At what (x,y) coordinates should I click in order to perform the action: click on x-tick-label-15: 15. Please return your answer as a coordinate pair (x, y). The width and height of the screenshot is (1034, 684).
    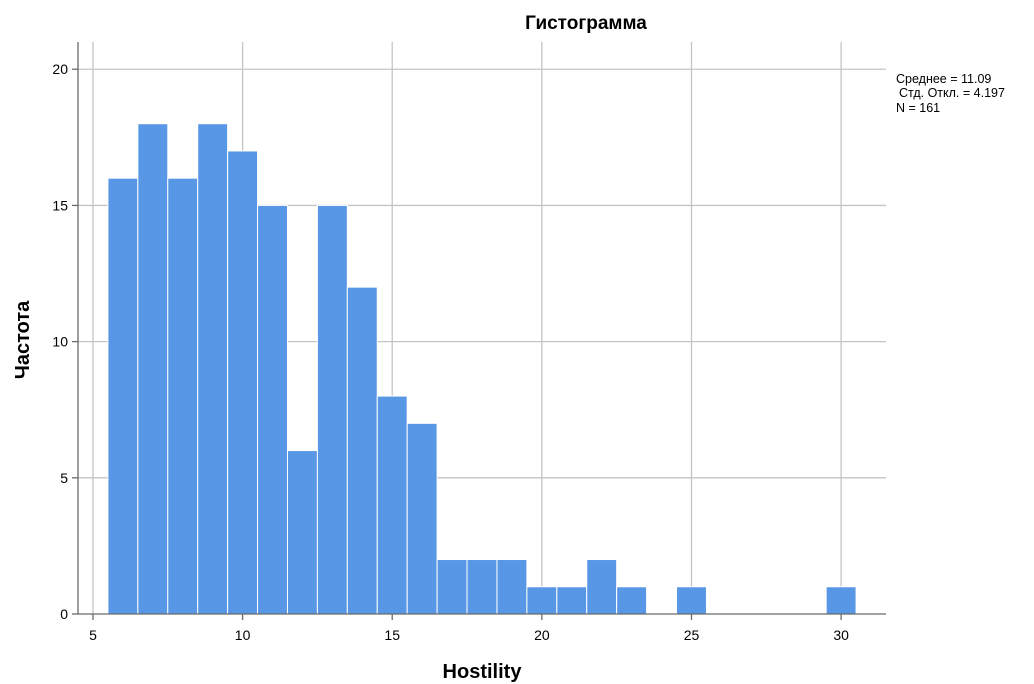
    Looking at the image, I should click on (392, 635).